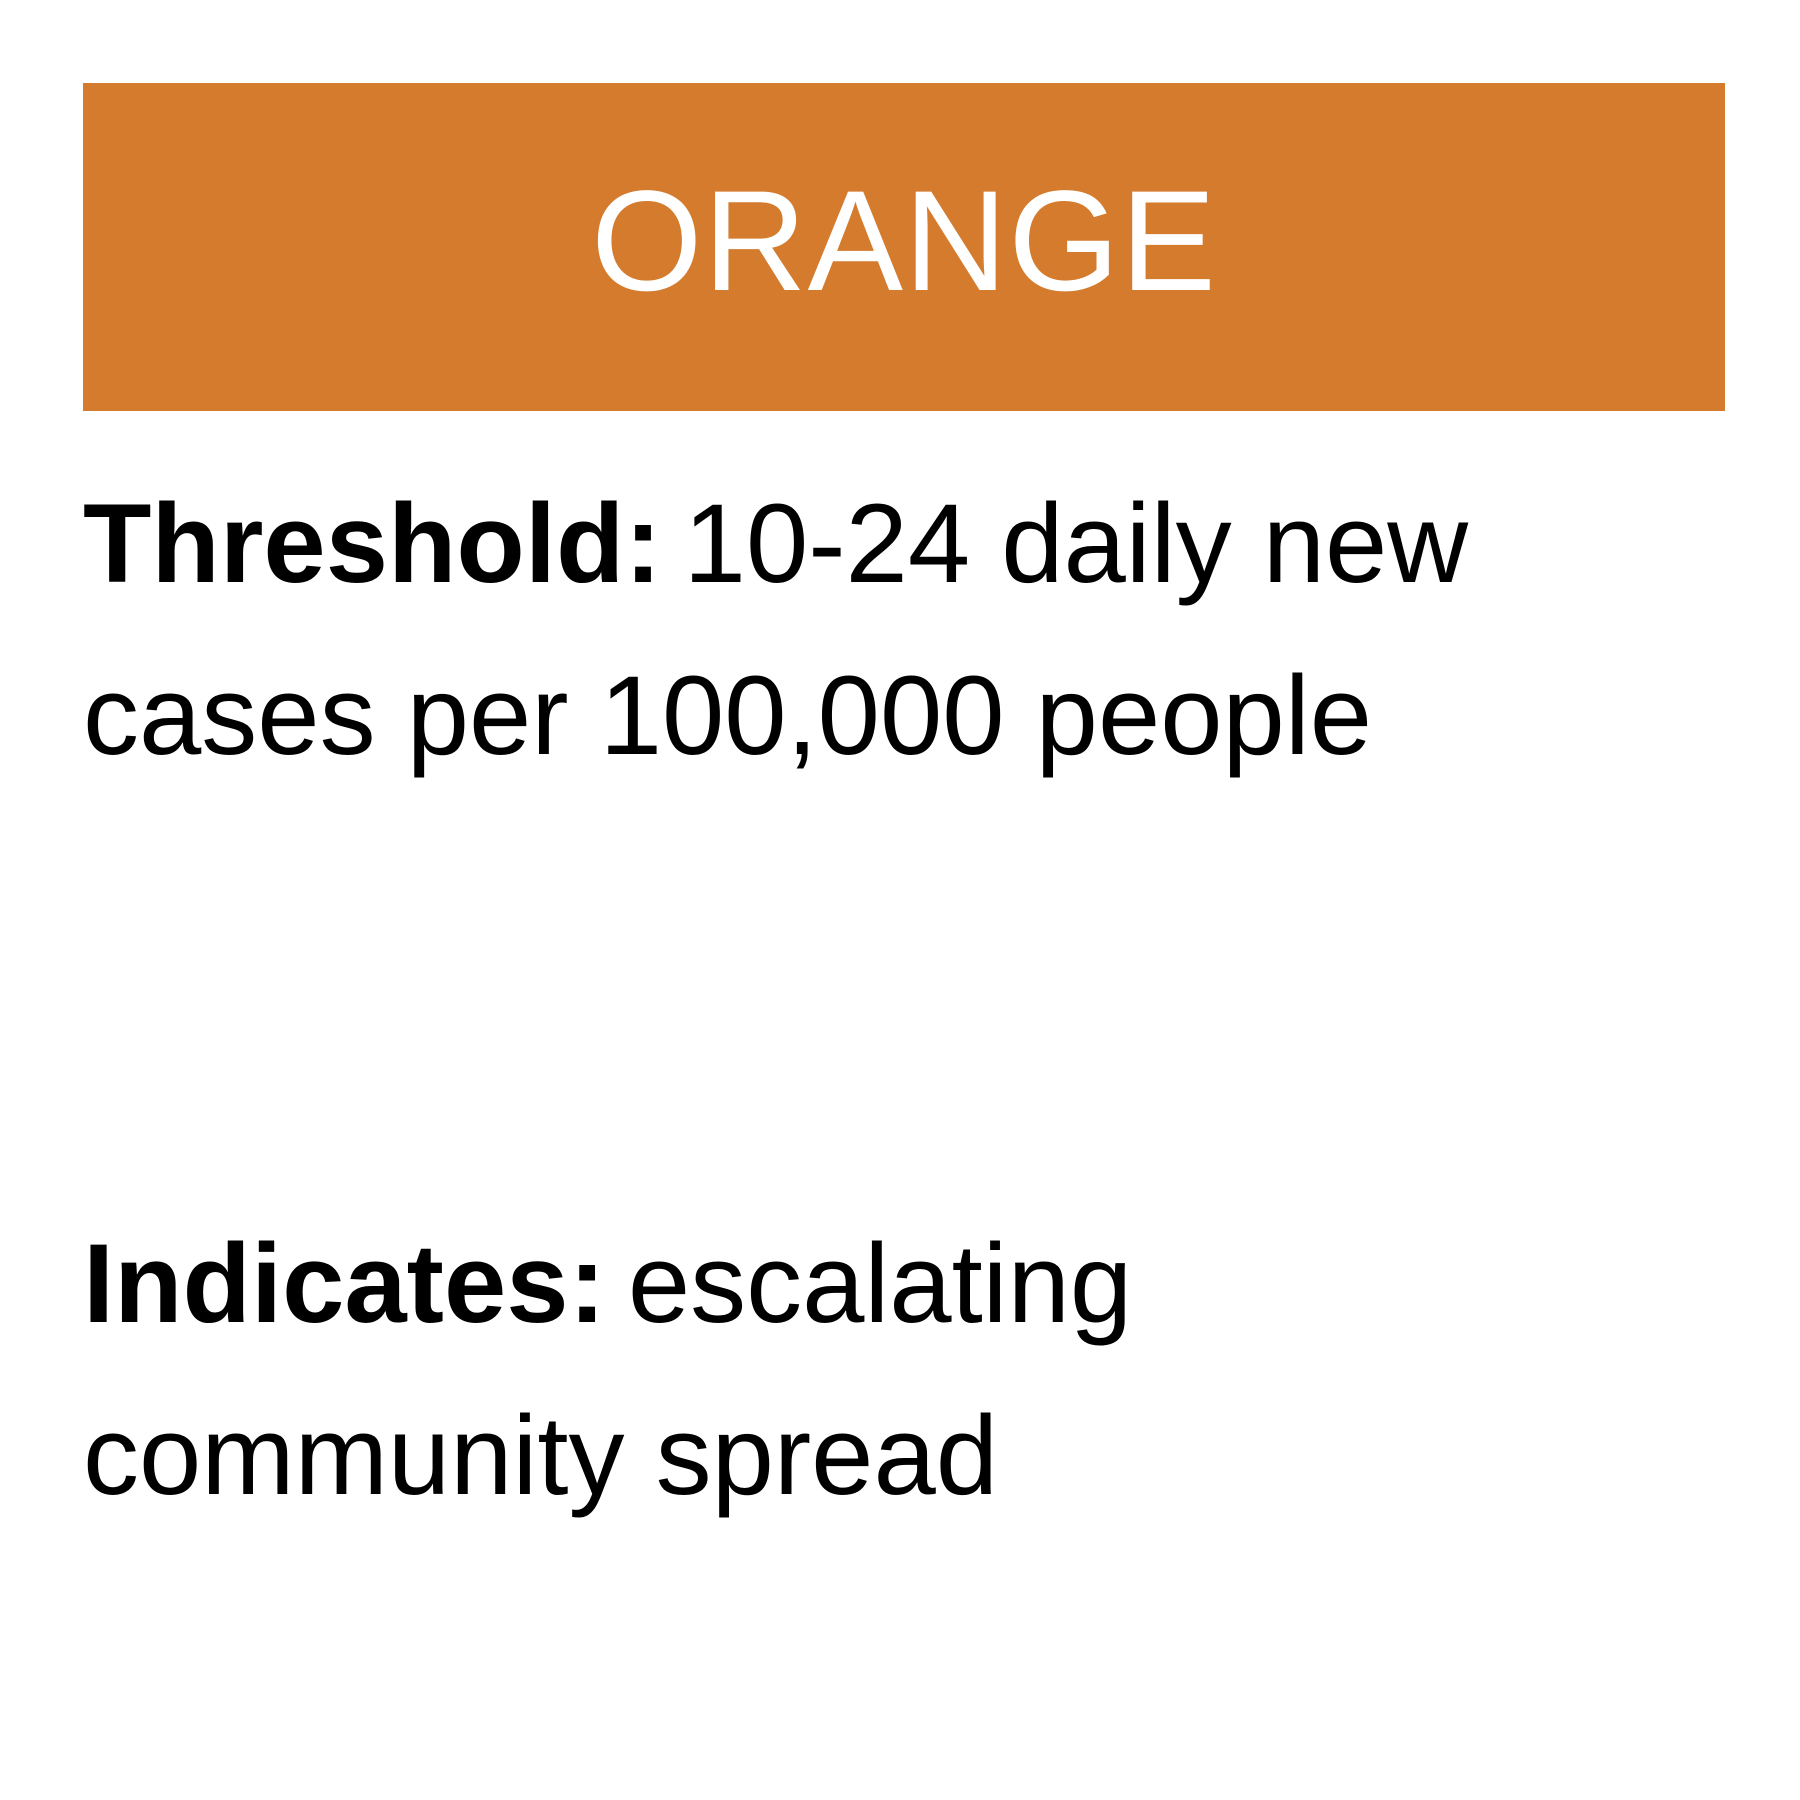  Describe the element at coordinates (904, 241) in the screenshot. I see `risk-level-label: ORANGE` at that location.